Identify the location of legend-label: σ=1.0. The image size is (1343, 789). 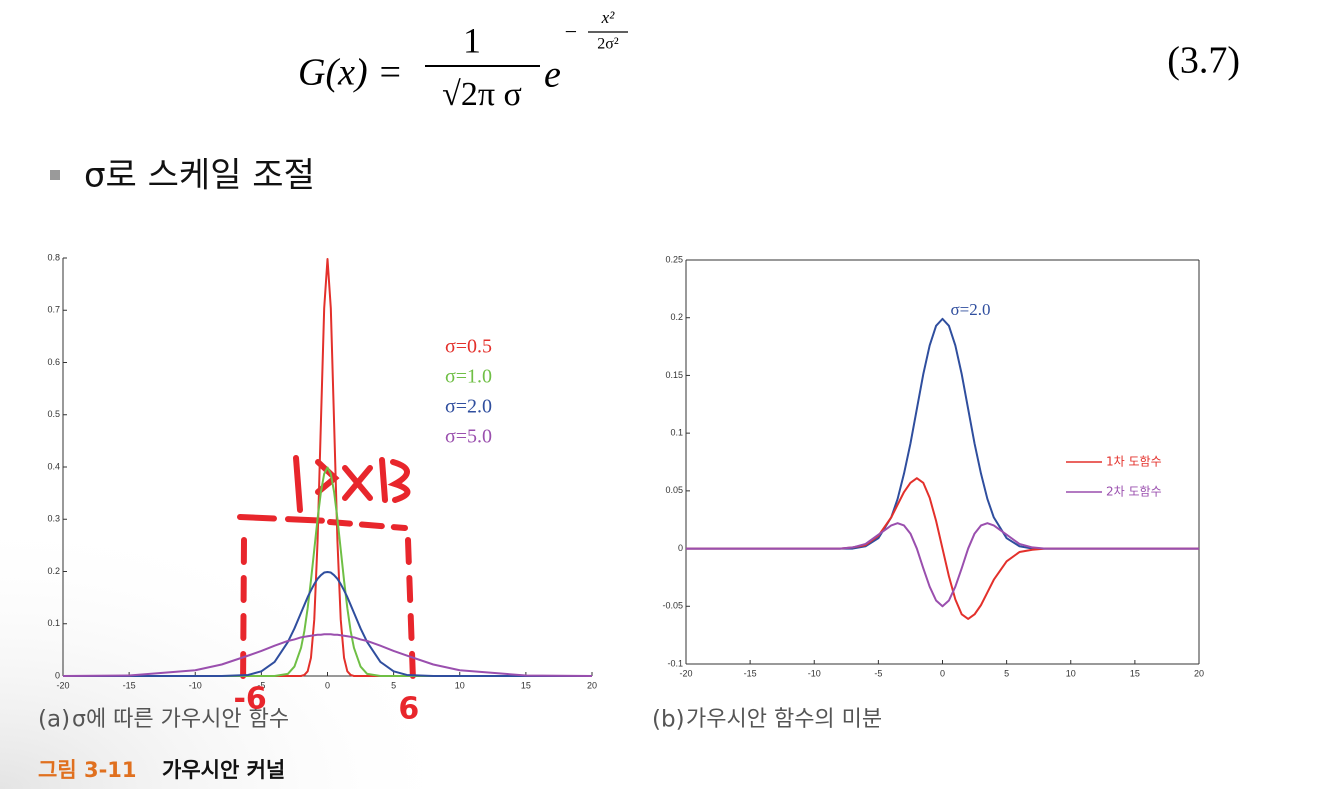
(468, 377).